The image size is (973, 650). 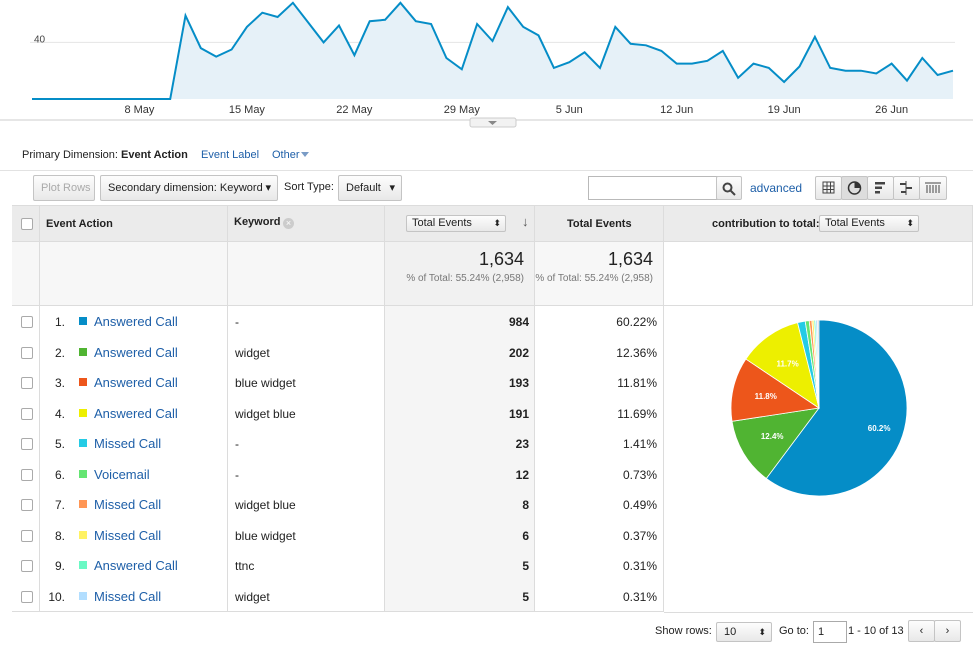 I want to click on advanced-link: advanced, so click(x=776, y=188).